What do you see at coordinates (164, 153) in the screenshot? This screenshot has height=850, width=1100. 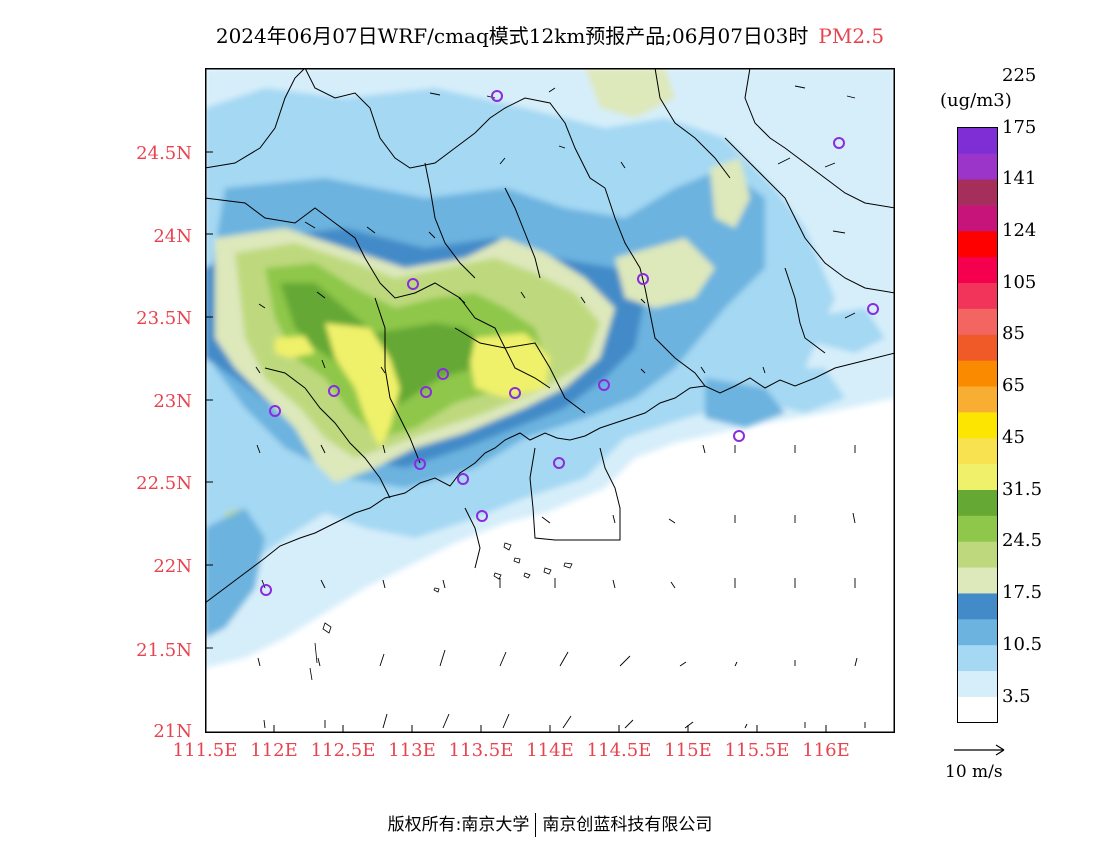 I see `y-tick-label: 24.5N` at bounding box center [164, 153].